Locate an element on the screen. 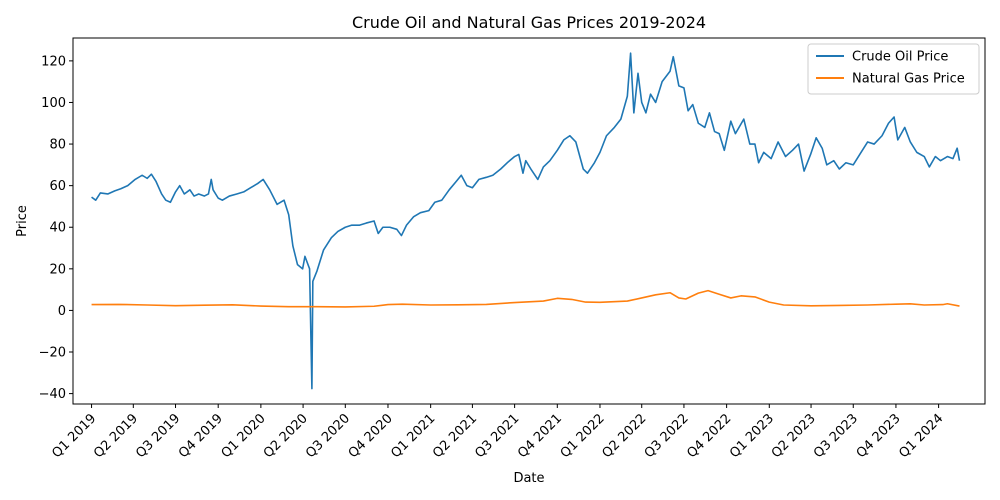 The image size is (1000, 500). y-axis-label: Price is located at coordinates (22, 221).